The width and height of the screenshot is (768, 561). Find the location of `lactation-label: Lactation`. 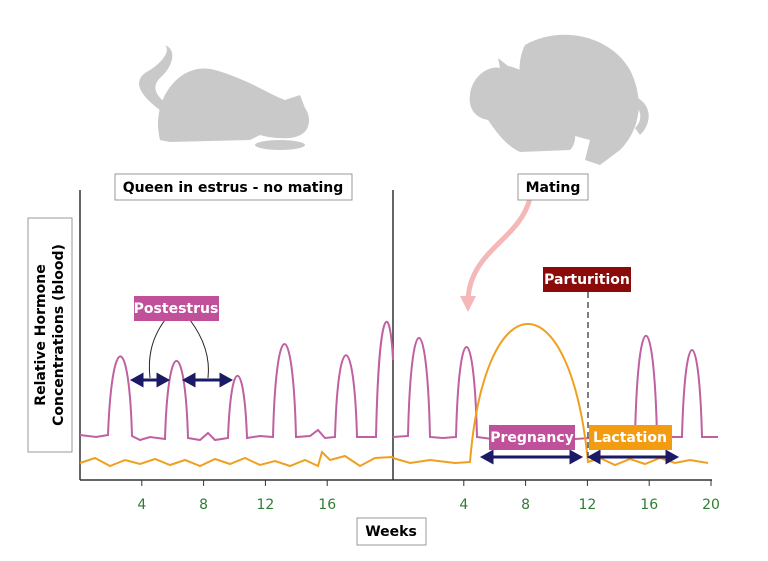

lactation-label: Lactation is located at coordinates (630, 438).